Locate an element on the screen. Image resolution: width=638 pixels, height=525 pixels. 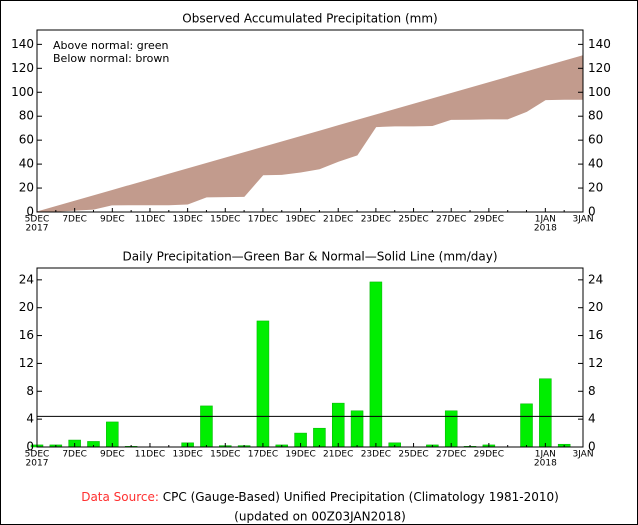
footer-updated: (updated on 00Z03JAN2018) is located at coordinates (320, 517).